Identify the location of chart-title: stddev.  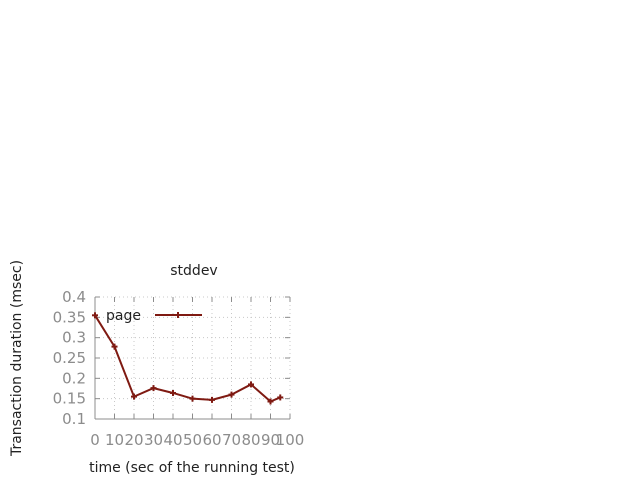
(193, 271).